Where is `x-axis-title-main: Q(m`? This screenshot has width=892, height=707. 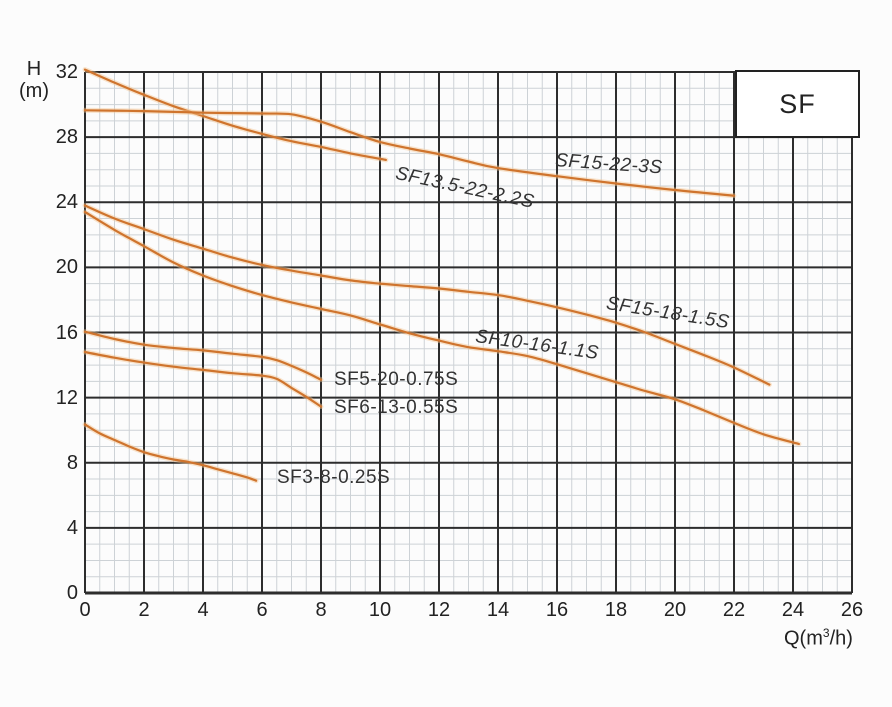
x-axis-title-main: Q(m is located at coordinates (803, 638).